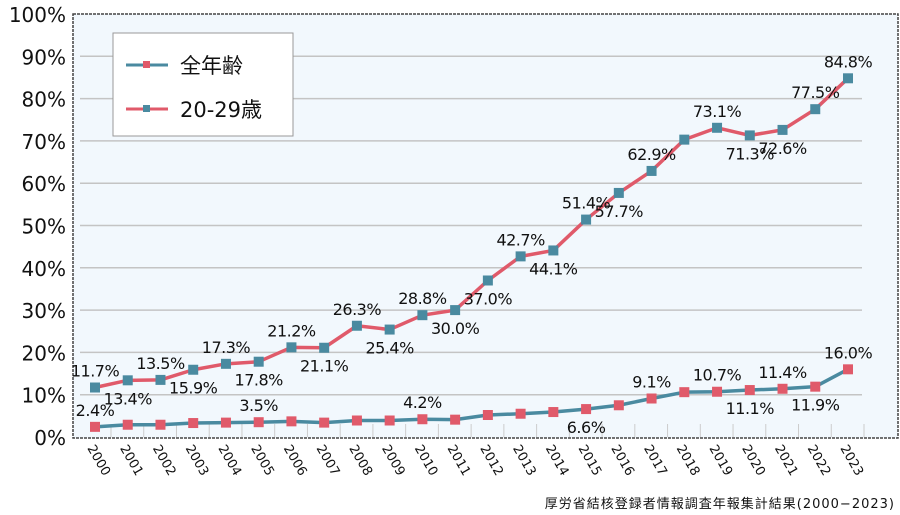 Image resolution: width=900 pixels, height=515 pixels. What do you see at coordinates (44, 353) in the screenshot?
I see `y-tick-label: 20%` at bounding box center [44, 353].